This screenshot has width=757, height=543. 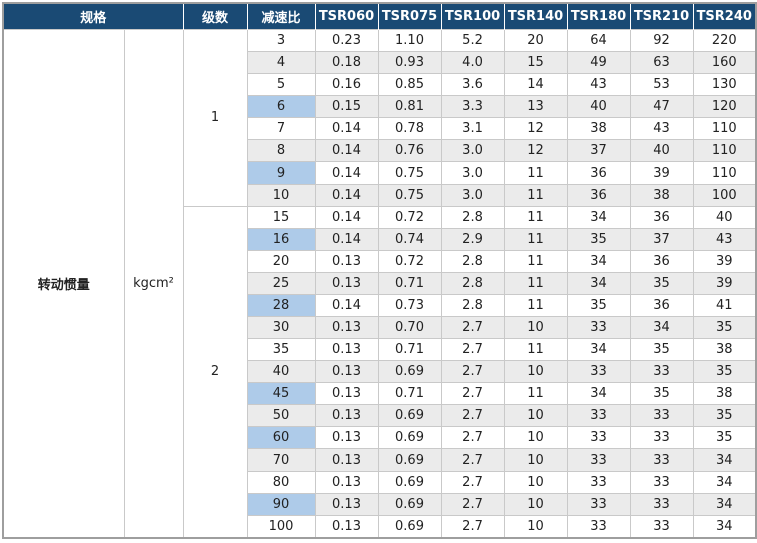 I want to click on header-model-tsr180: TSR180, so click(x=598, y=16).